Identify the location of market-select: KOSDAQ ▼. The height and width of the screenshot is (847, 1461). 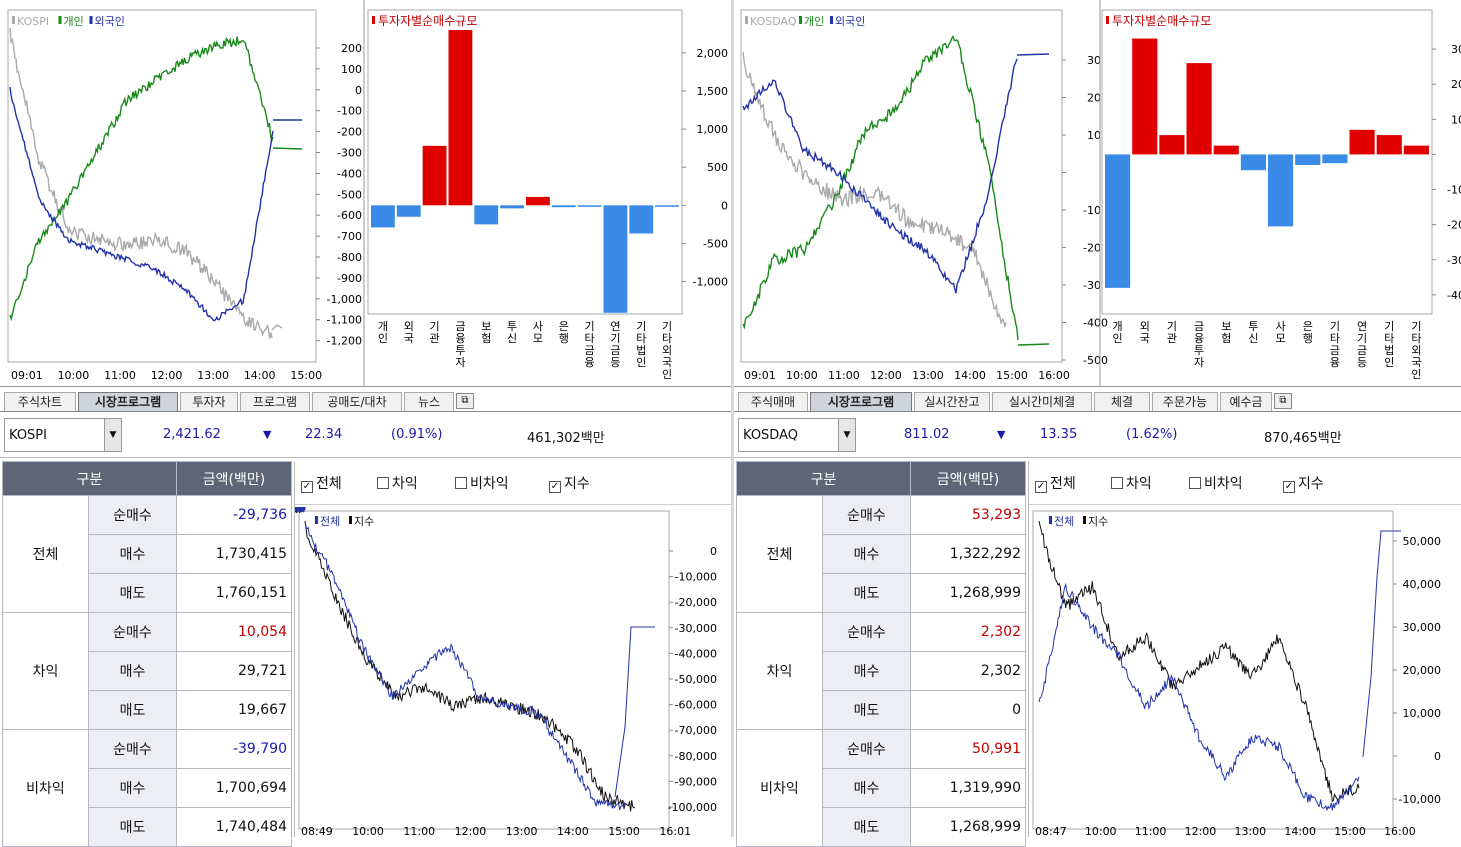
(797, 435).